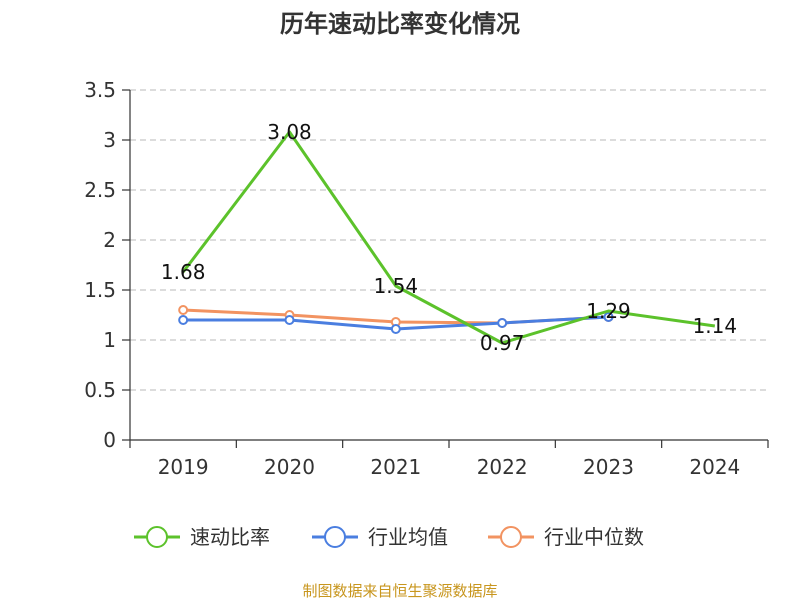 The image size is (800, 600). What do you see at coordinates (714, 467) in the screenshot?
I see `x-tick-label: 2024` at bounding box center [714, 467].